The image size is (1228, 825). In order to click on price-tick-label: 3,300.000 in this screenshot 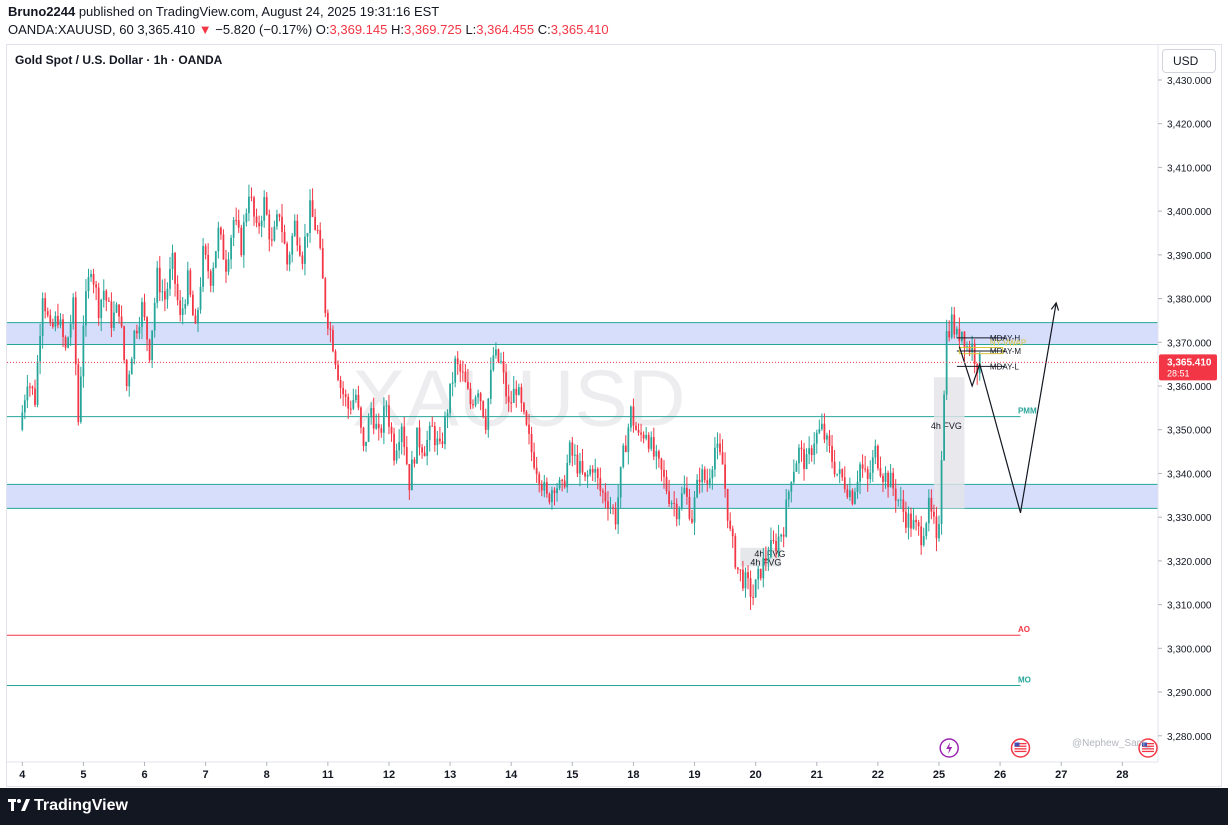, I will do `click(1189, 649)`.